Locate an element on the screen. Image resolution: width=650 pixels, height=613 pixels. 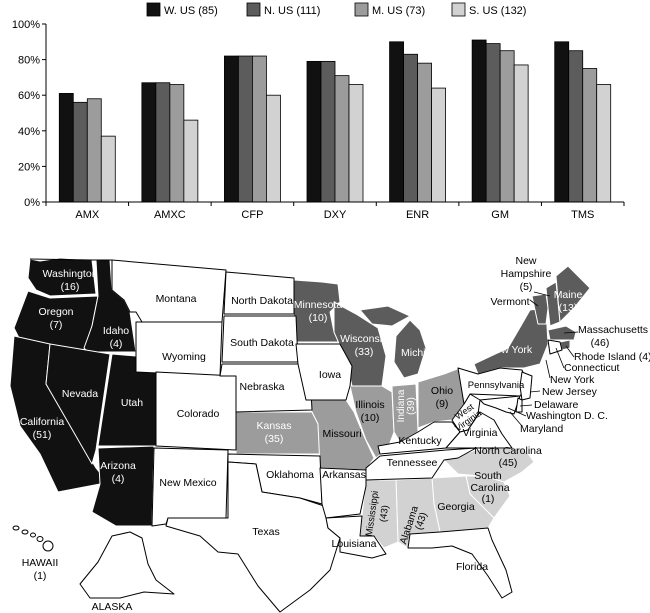
x-axis: AMX AMXC CFP DXY ENR GM TMS is located at coordinates (335, 211).